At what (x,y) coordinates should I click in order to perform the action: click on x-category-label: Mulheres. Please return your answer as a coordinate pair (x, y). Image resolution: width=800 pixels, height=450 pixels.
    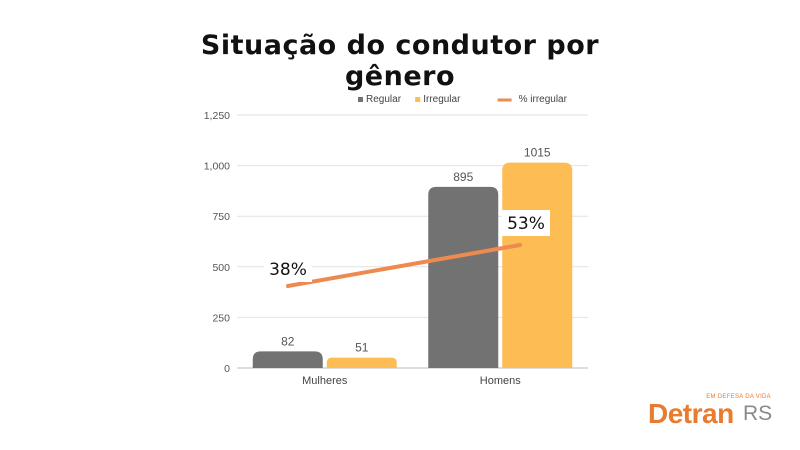
    Looking at the image, I should click on (325, 381).